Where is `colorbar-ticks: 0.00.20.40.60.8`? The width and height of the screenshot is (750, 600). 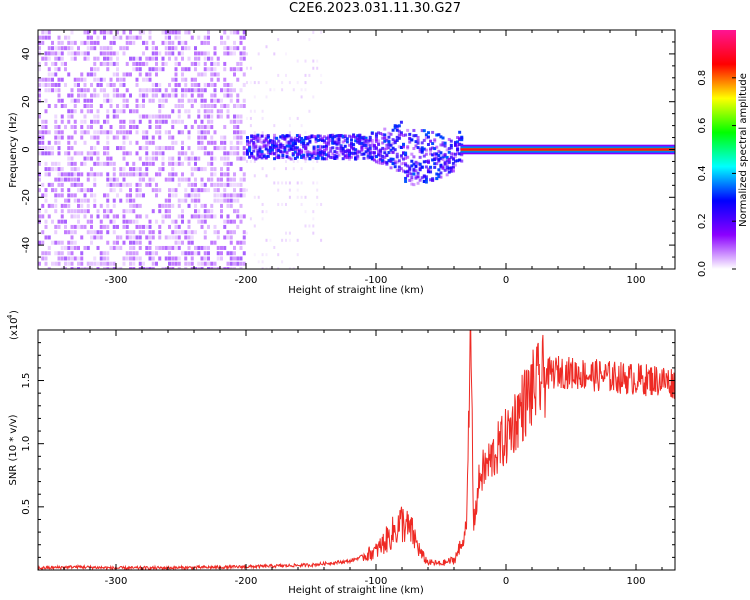
colorbar-ticks: 0.00.20.40.60.8 is located at coordinates (716, 173).